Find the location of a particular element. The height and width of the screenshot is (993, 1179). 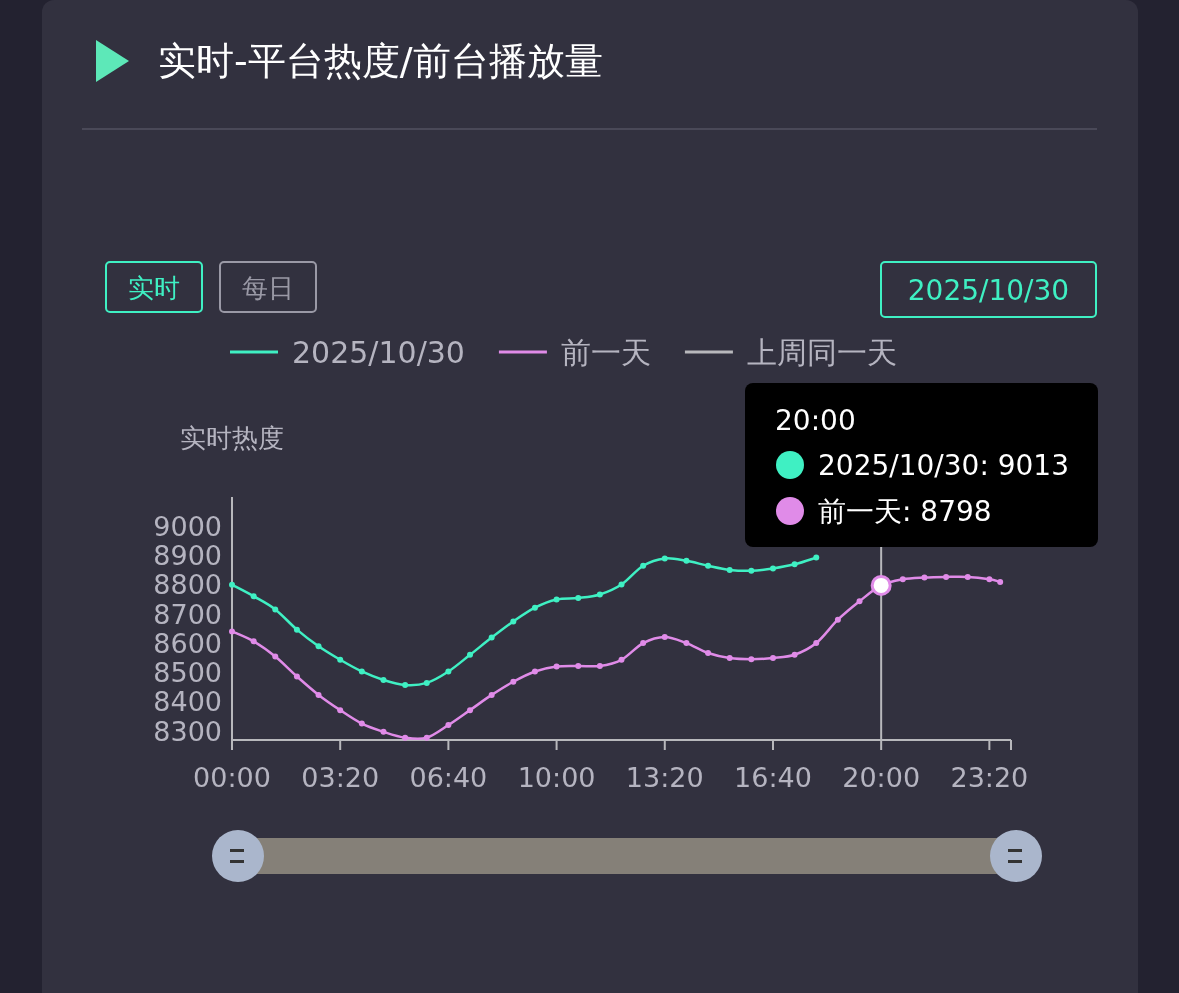

ytick: 8700 is located at coordinates (187, 614).